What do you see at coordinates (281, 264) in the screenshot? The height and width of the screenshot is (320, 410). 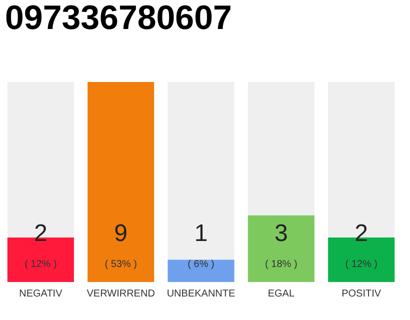 I see `annotation: ( 18% )` at bounding box center [281, 264].